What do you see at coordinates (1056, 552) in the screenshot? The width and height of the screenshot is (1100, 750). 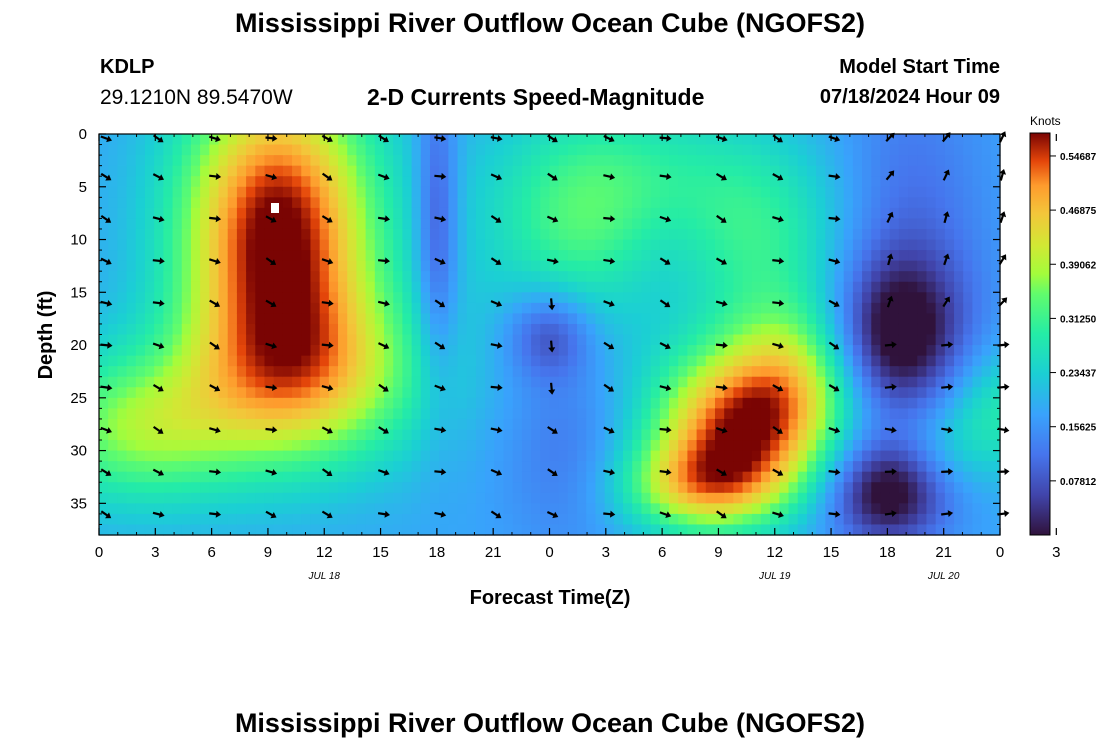 I see `x-tick-label: 3` at bounding box center [1056, 552].